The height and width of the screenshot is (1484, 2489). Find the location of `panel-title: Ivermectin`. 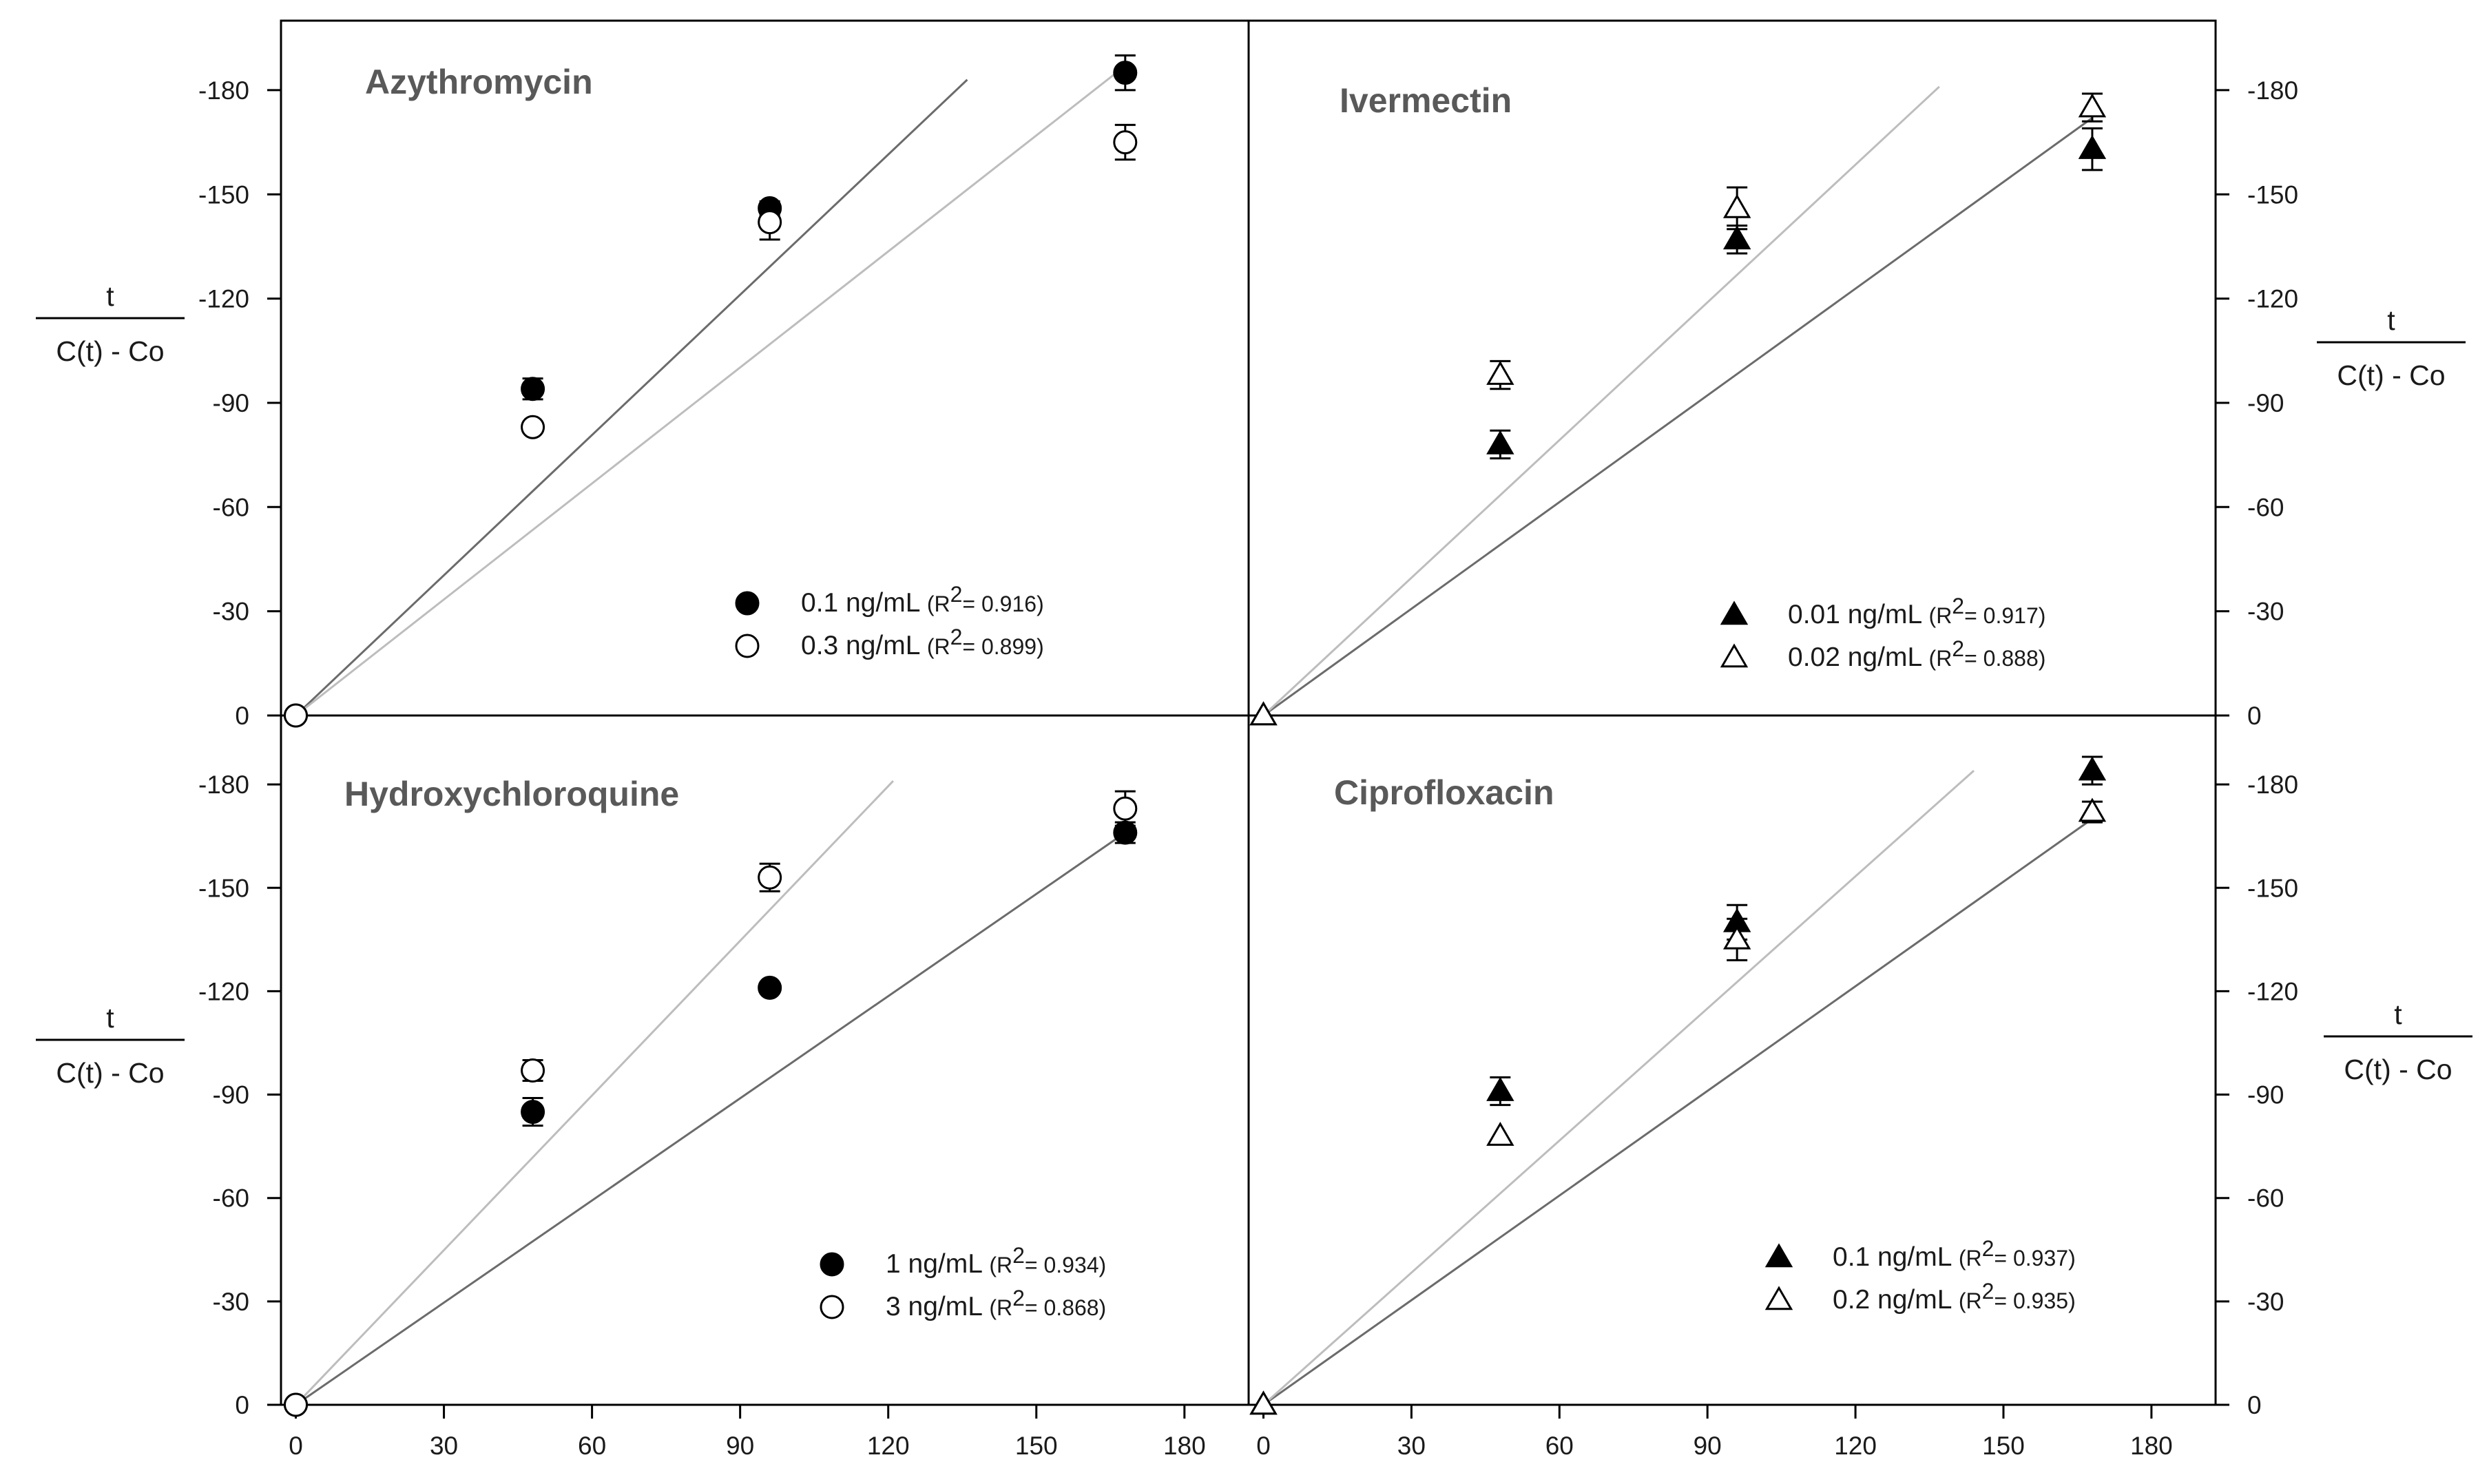

panel-title: Ivermectin is located at coordinates (1426, 101).